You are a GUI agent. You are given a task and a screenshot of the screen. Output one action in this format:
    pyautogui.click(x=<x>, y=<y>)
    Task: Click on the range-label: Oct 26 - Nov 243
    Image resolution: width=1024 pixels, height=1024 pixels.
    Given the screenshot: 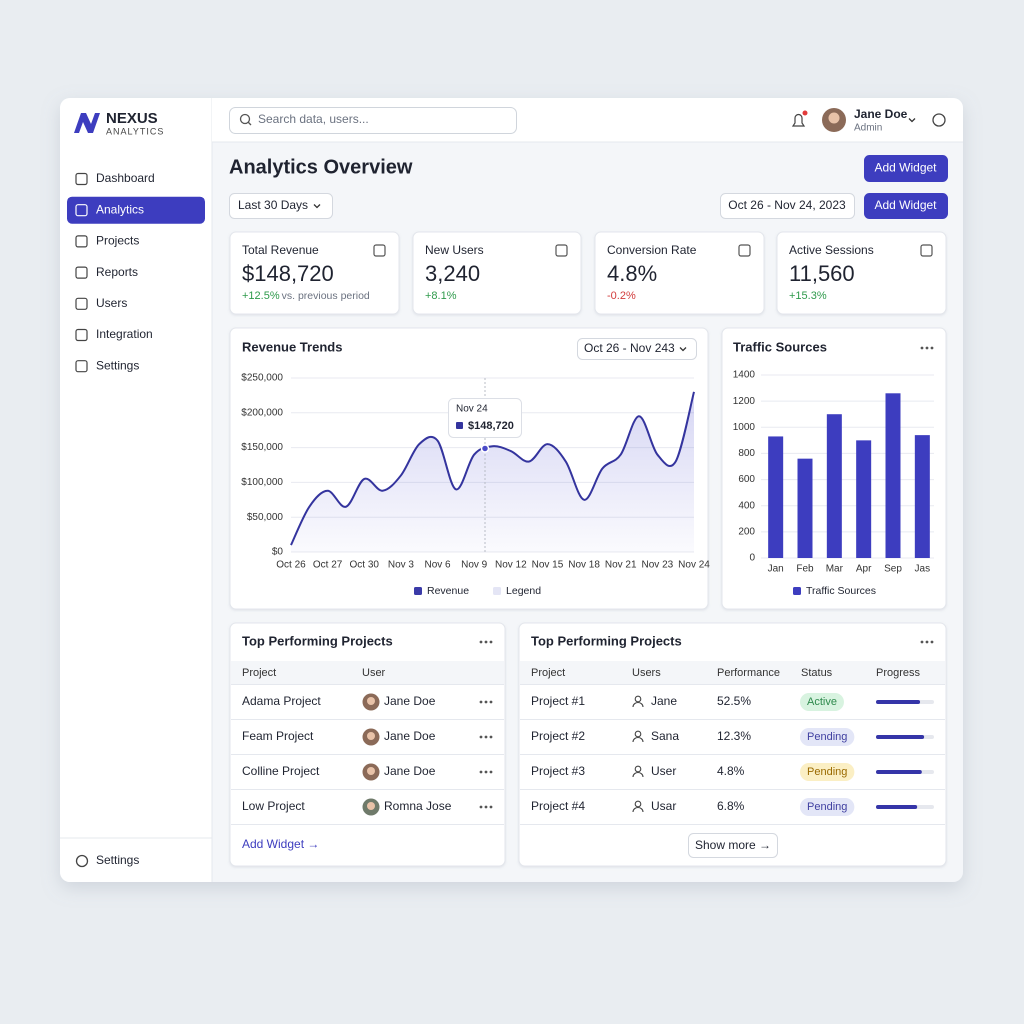 What is the action you would take?
    pyautogui.click(x=629, y=348)
    